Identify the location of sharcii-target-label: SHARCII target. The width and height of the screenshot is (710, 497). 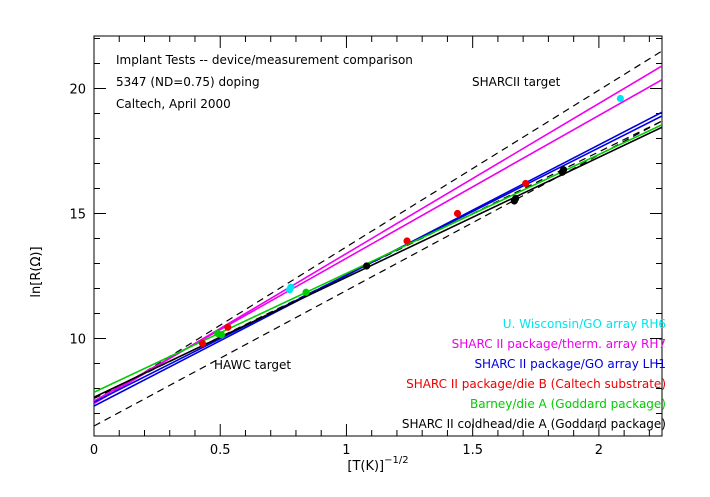
(516, 82).